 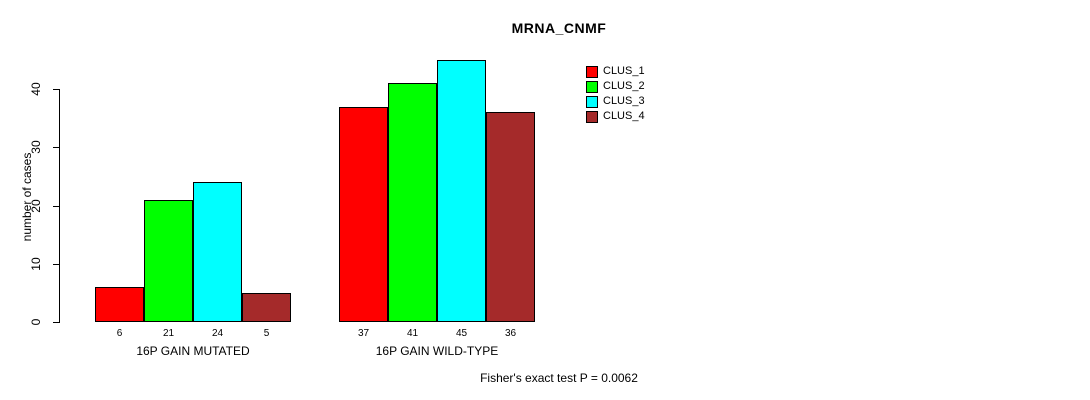 I want to click on legend-item-CLUS_4: CLUS_4, so click(x=615, y=116).